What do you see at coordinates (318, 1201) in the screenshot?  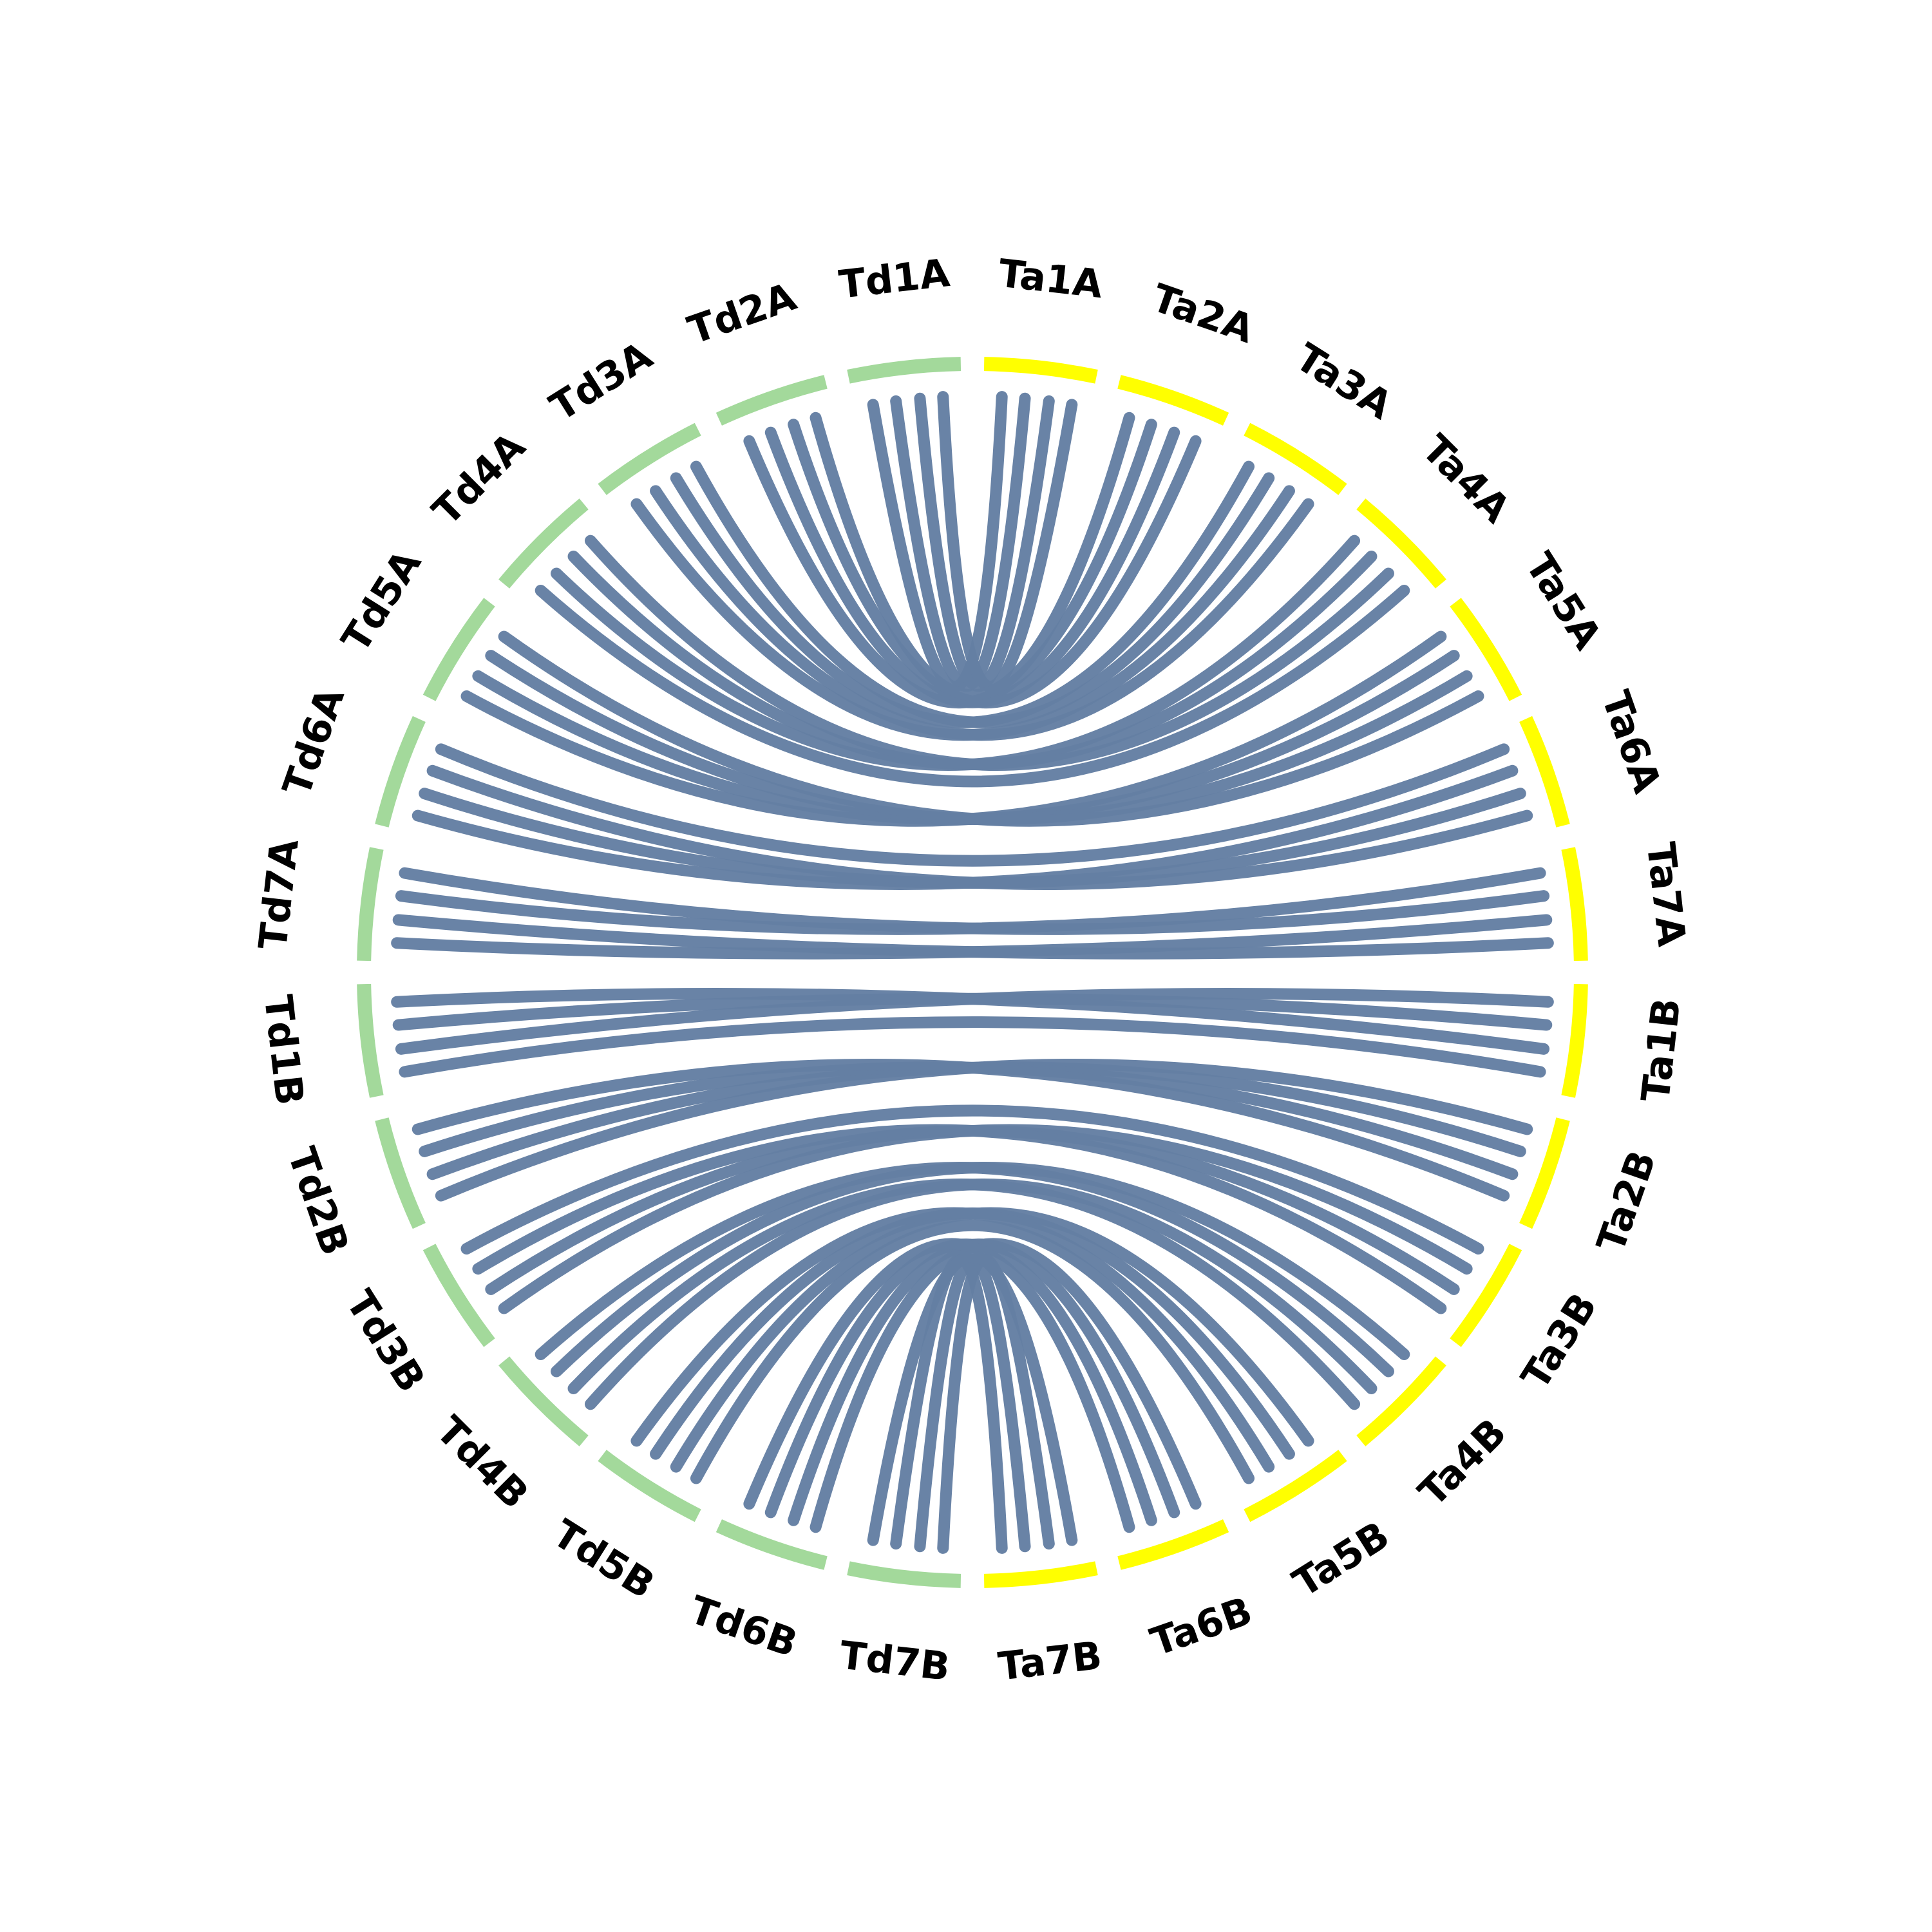 I see `segment-label: Td2B` at bounding box center [318, 1201].